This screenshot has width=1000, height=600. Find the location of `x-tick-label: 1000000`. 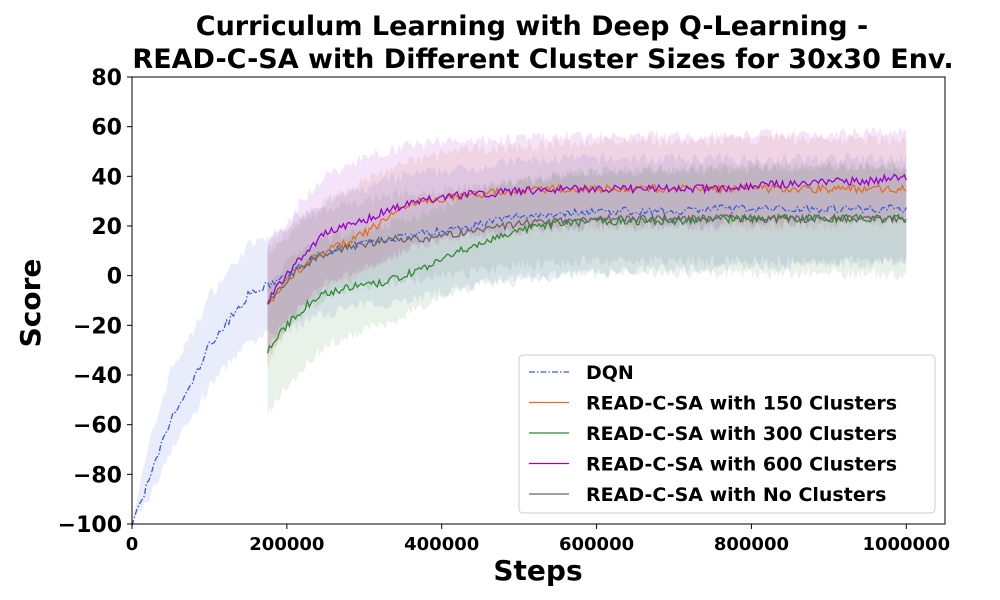

x-tick-label: 1000000 is located at coordinates (906, 544).